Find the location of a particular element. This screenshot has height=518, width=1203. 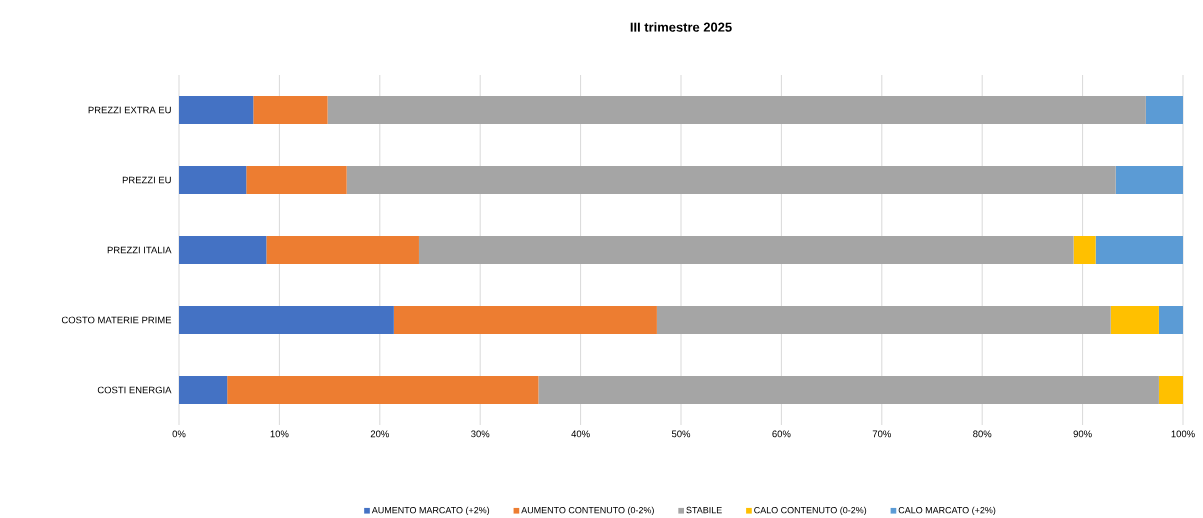

x-tick-label: 20% is located at coordinates (379, 434).